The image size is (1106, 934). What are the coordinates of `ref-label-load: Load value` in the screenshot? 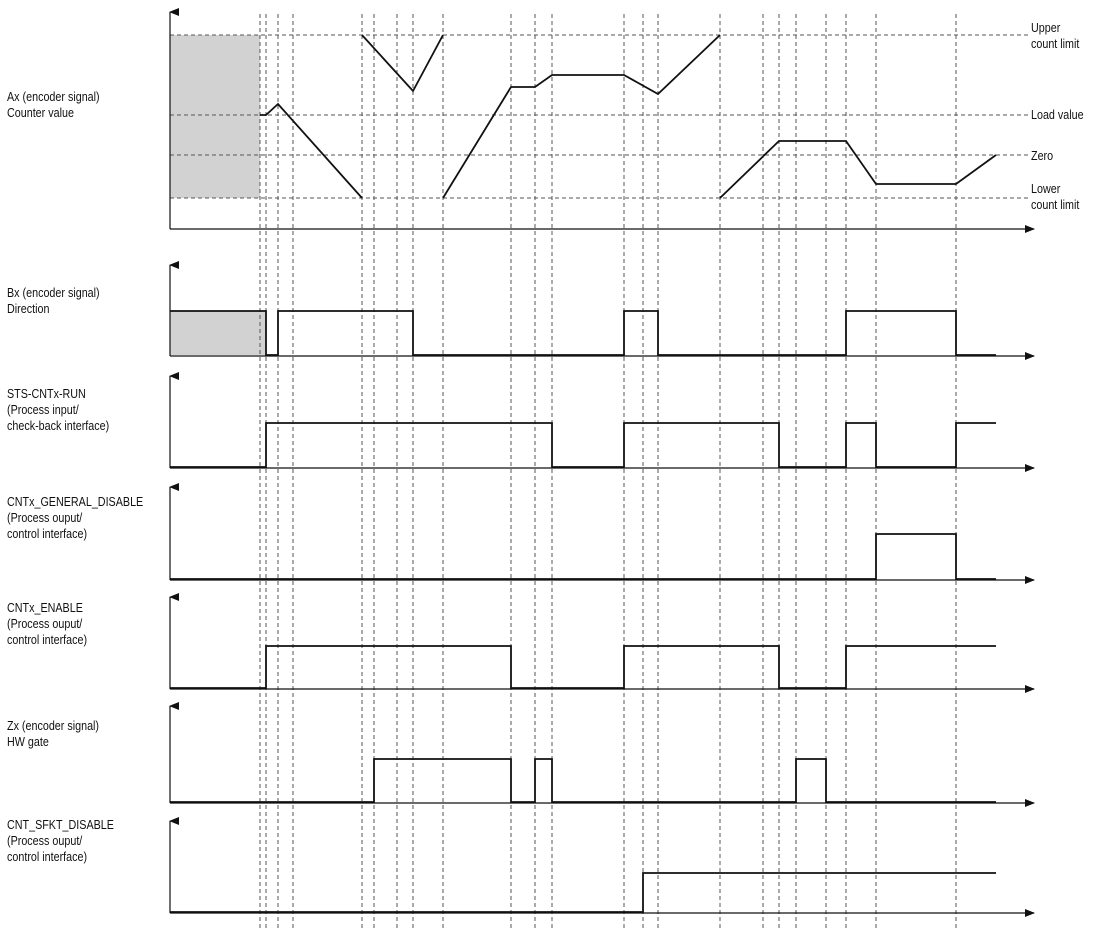 It's located at (1063, 115).